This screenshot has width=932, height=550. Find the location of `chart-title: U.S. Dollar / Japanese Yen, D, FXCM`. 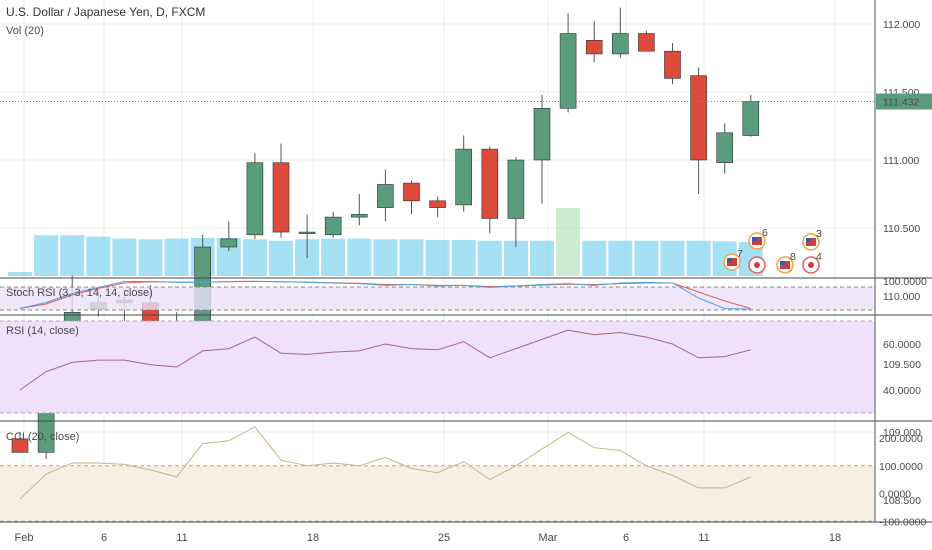

chart-title: U.S. Dollar / Japanese Yen, D, FXCM is located at coordinates (105, 12).